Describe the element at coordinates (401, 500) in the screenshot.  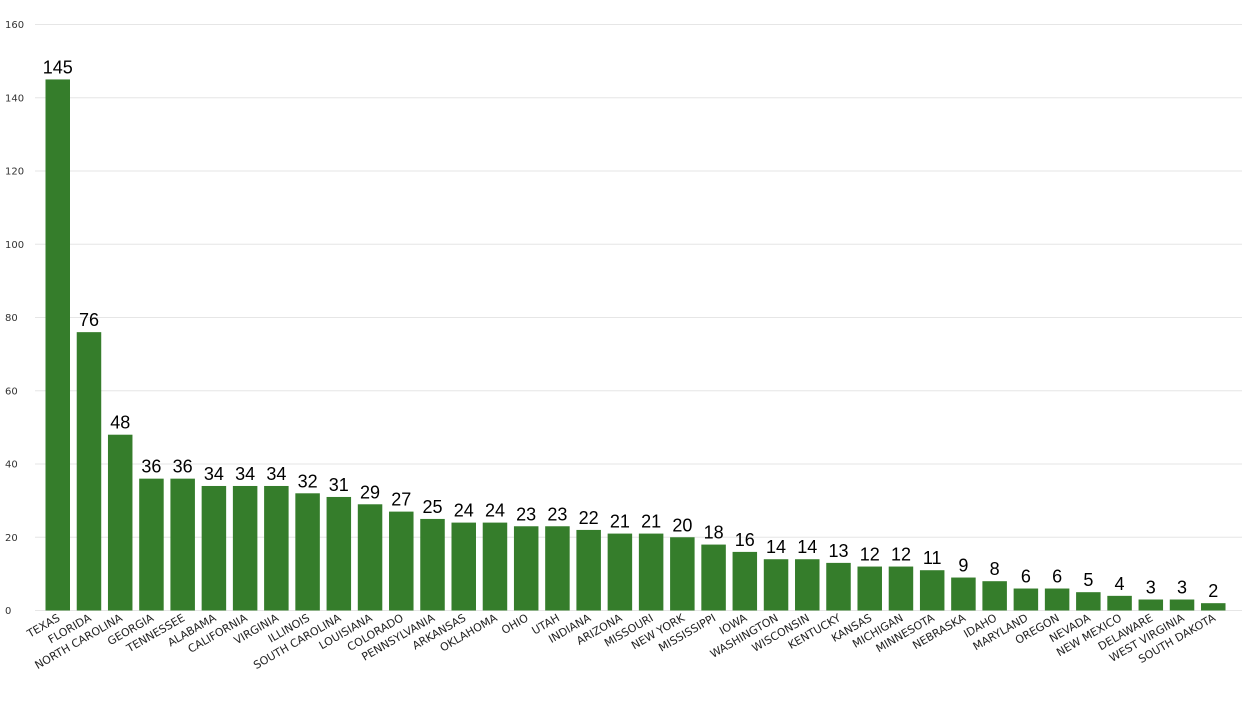
I see `data-label: 27` at that location.